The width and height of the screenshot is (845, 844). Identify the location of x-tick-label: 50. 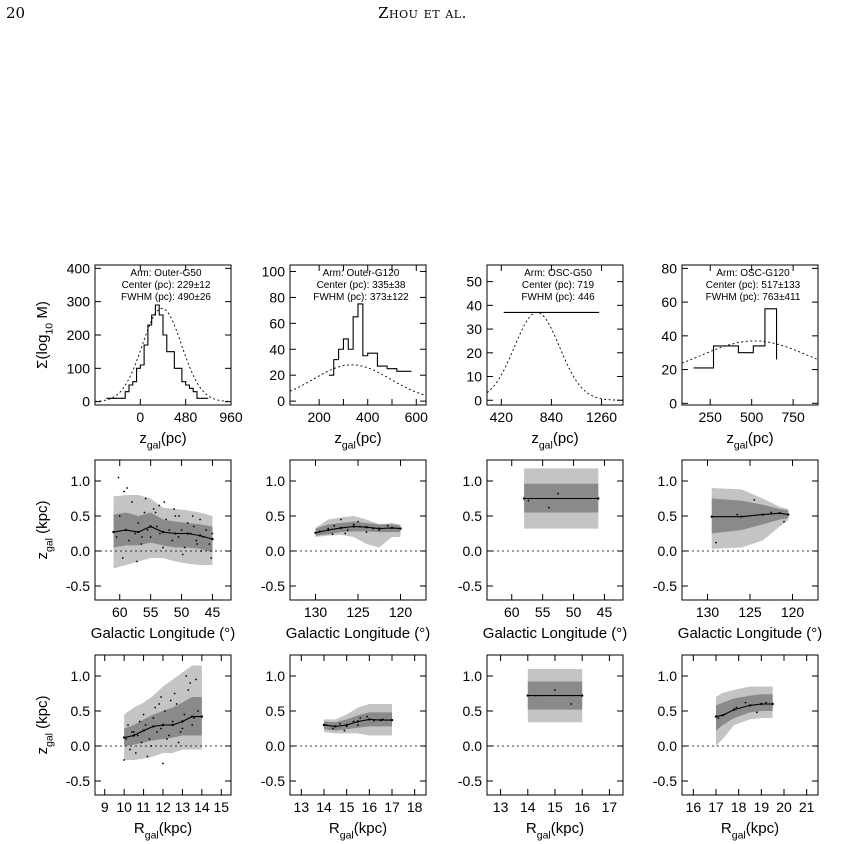
(574, 612).